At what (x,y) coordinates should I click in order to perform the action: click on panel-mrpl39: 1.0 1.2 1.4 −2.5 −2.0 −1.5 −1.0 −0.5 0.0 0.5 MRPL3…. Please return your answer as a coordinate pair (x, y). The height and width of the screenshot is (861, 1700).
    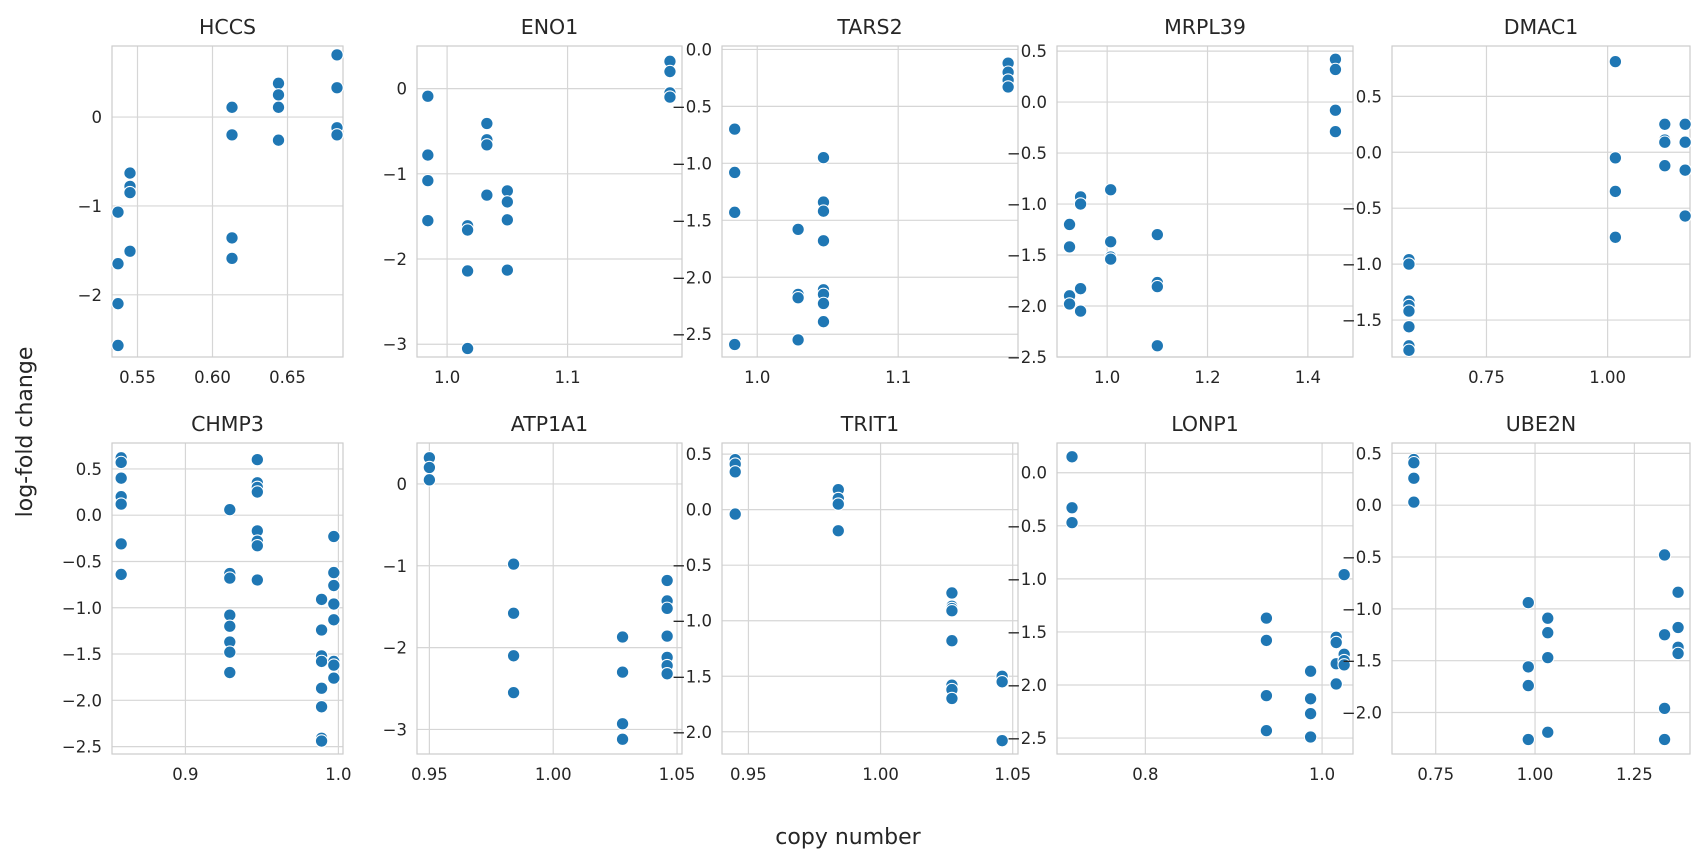
    Looking at the image, I should click on (1180, 201).